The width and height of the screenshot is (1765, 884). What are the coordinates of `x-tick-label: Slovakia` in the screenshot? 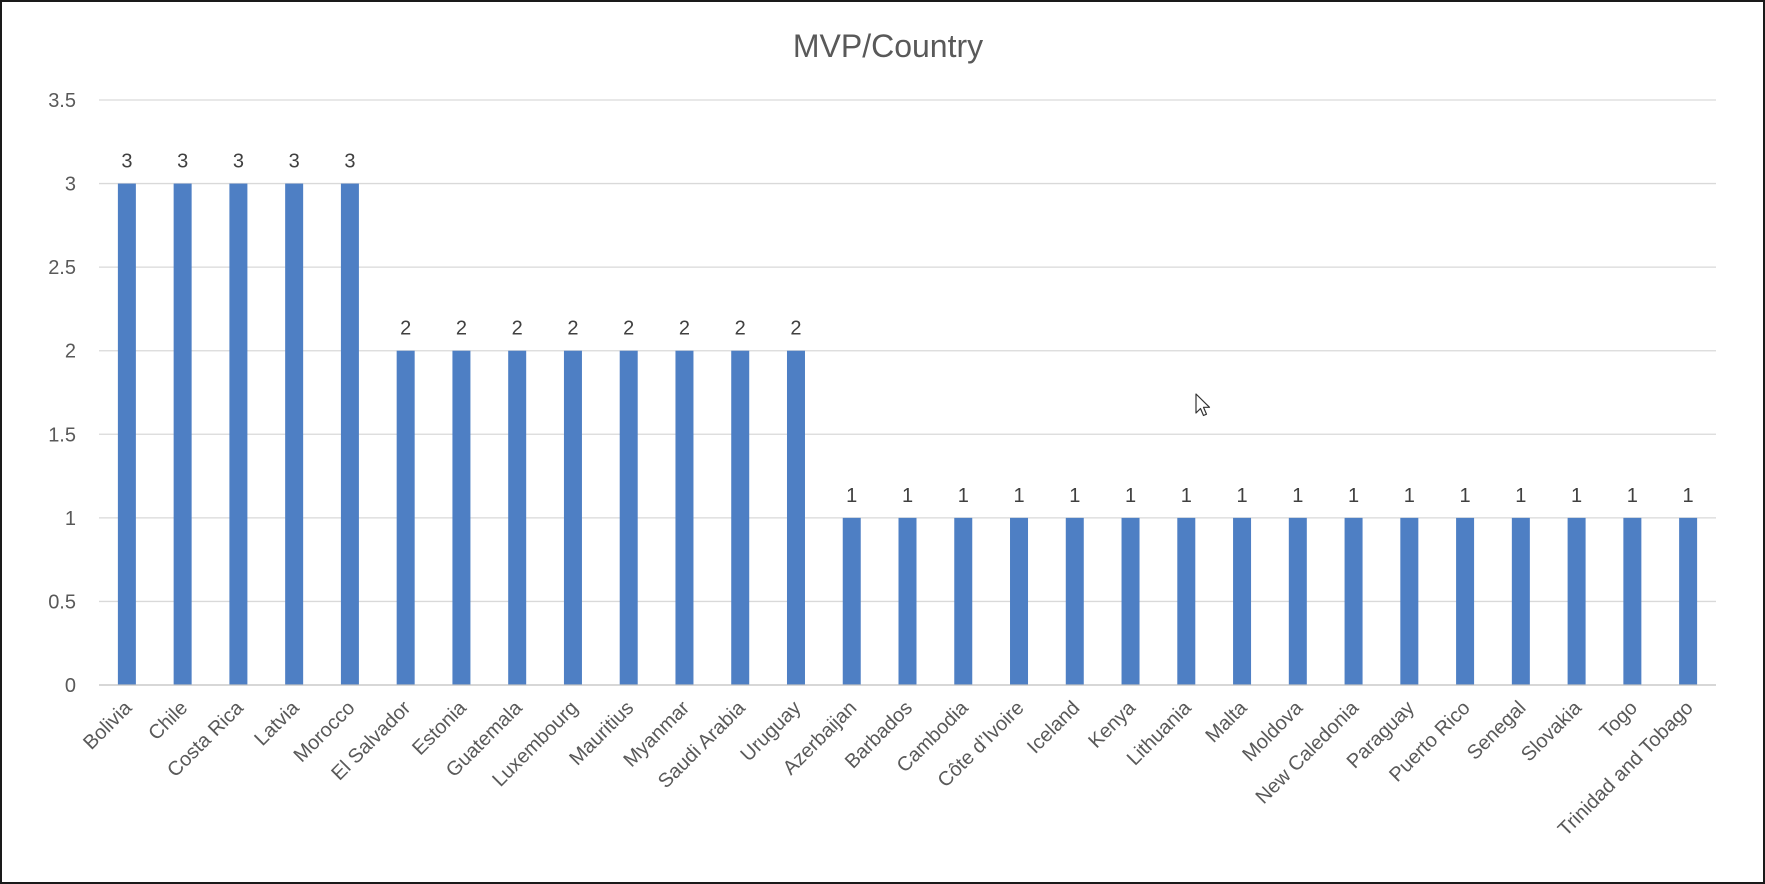 It's located at (1552, 731).